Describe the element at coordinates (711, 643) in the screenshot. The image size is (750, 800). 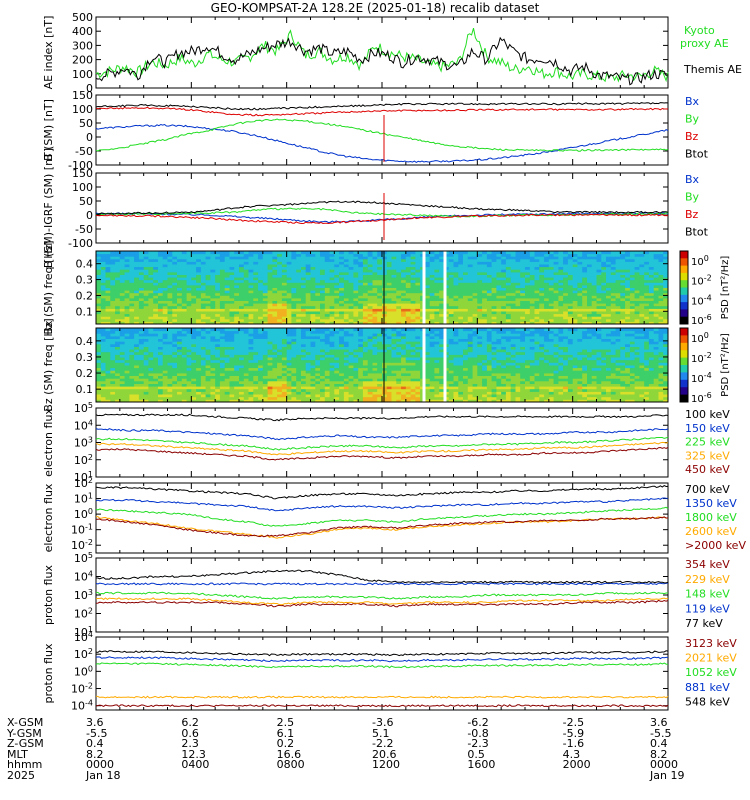
I see `legend-entry: 3123 keV` at that location.